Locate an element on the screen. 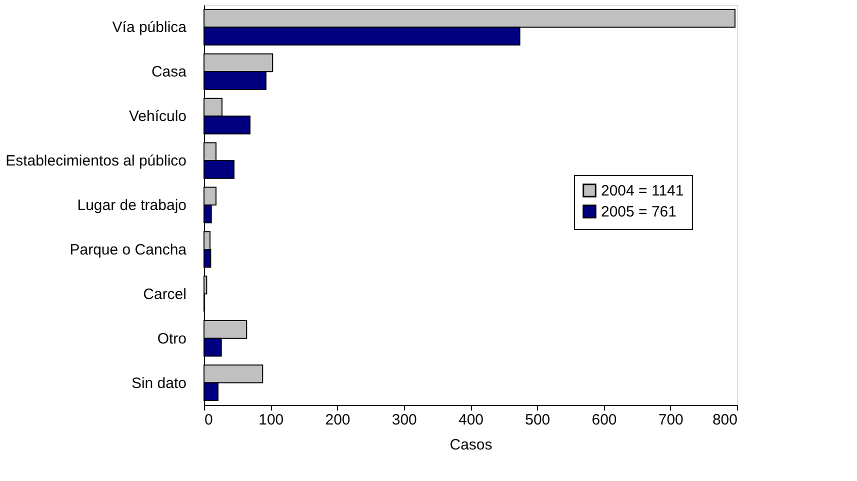 The height and width of the screenshot is (481, 857). y-tick-label: Lugar de trabajo is located at coordinates (131, 205).